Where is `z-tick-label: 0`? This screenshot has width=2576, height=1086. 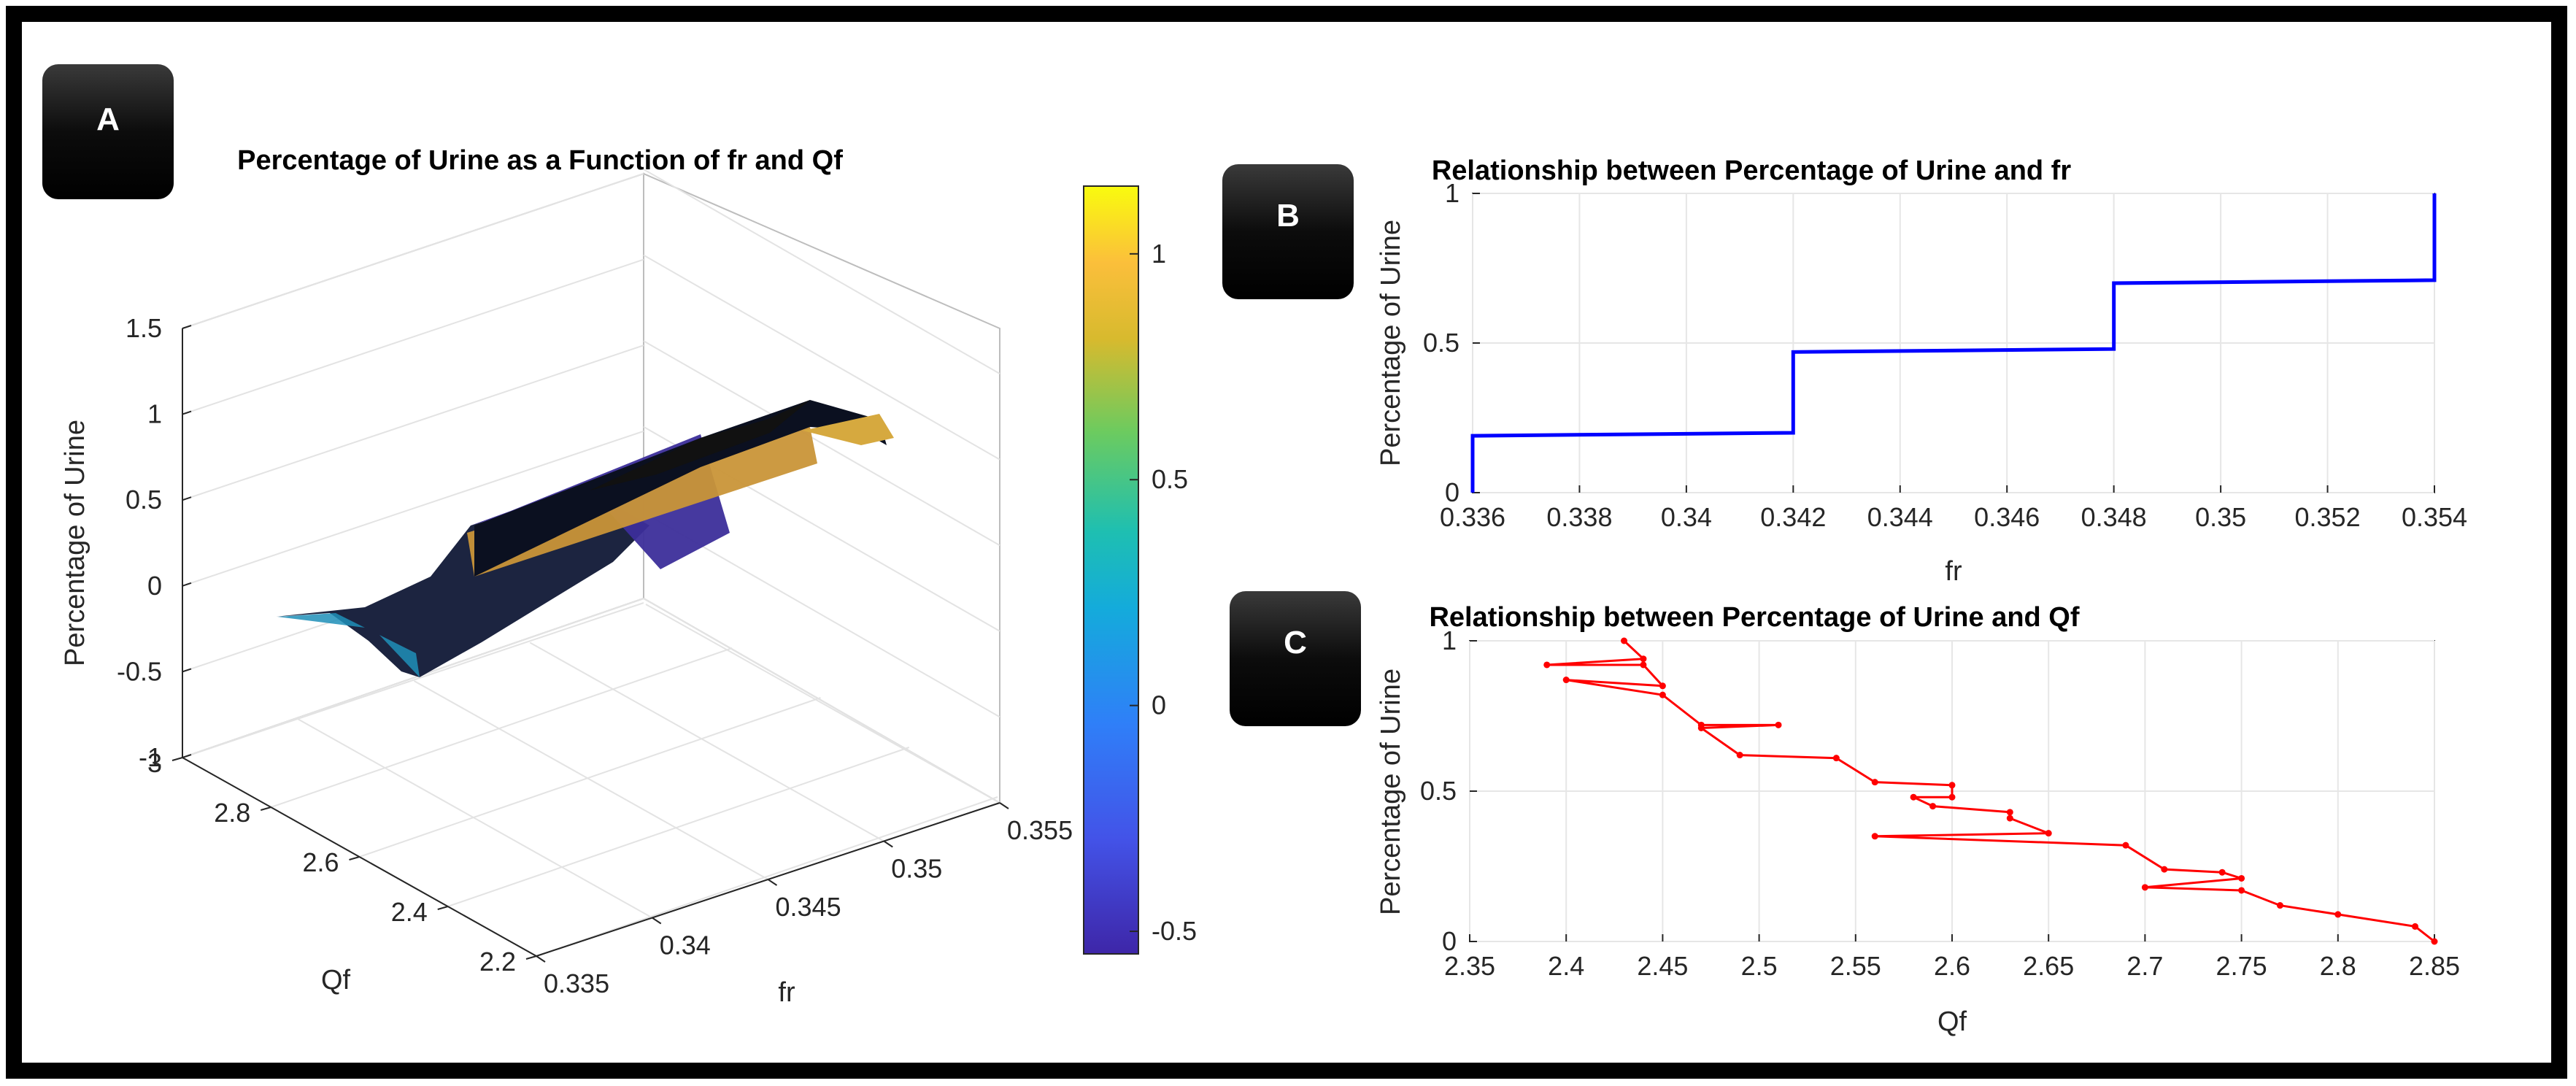 z-tick-label: 0 is located at coordinates (154, 586).